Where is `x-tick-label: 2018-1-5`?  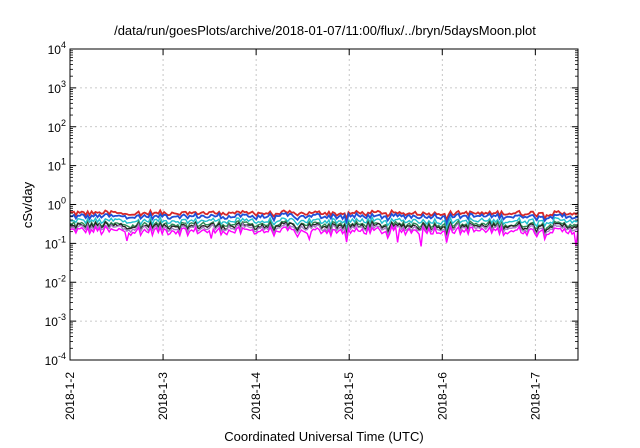 x-tick-label: 2018-1-5 is located at coordinates (349, 396).